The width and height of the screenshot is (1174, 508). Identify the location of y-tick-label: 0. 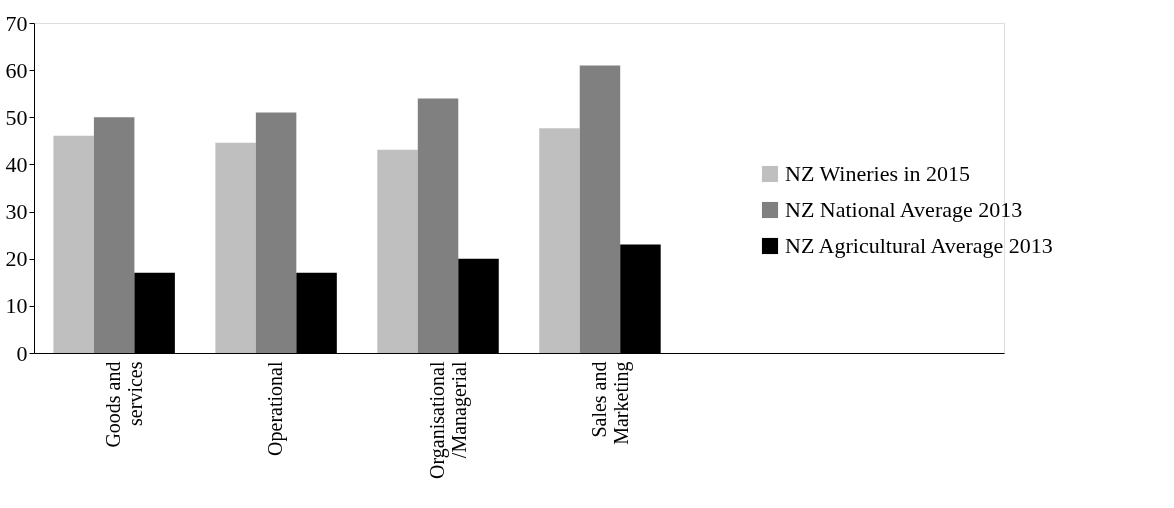
(22, 353).